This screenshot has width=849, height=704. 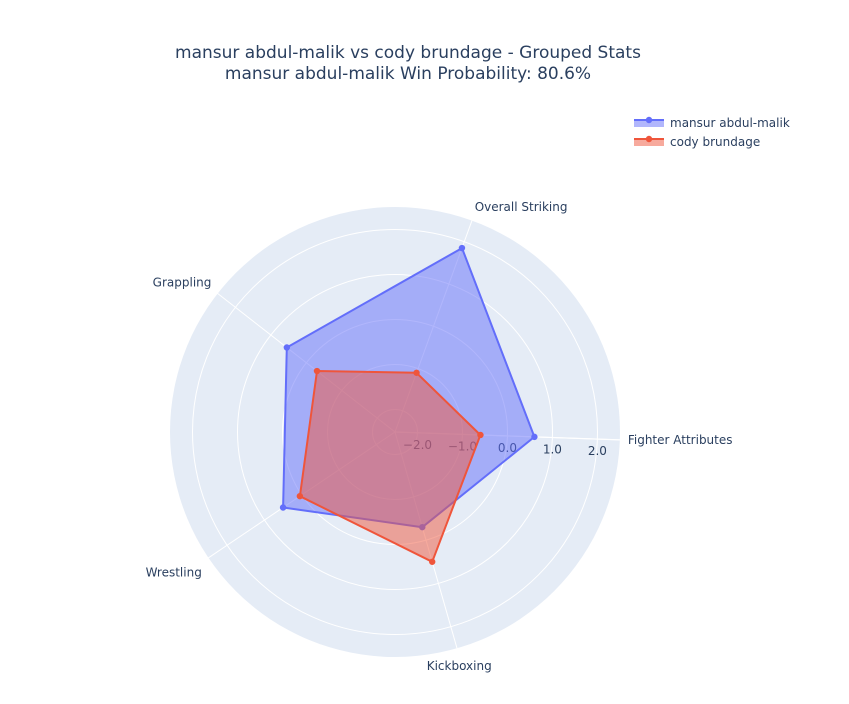 What do you see at coordinates (597, 451) in the screenshot?
I see `radial-tick-label: 2.0` at bounding box center [597, 451].